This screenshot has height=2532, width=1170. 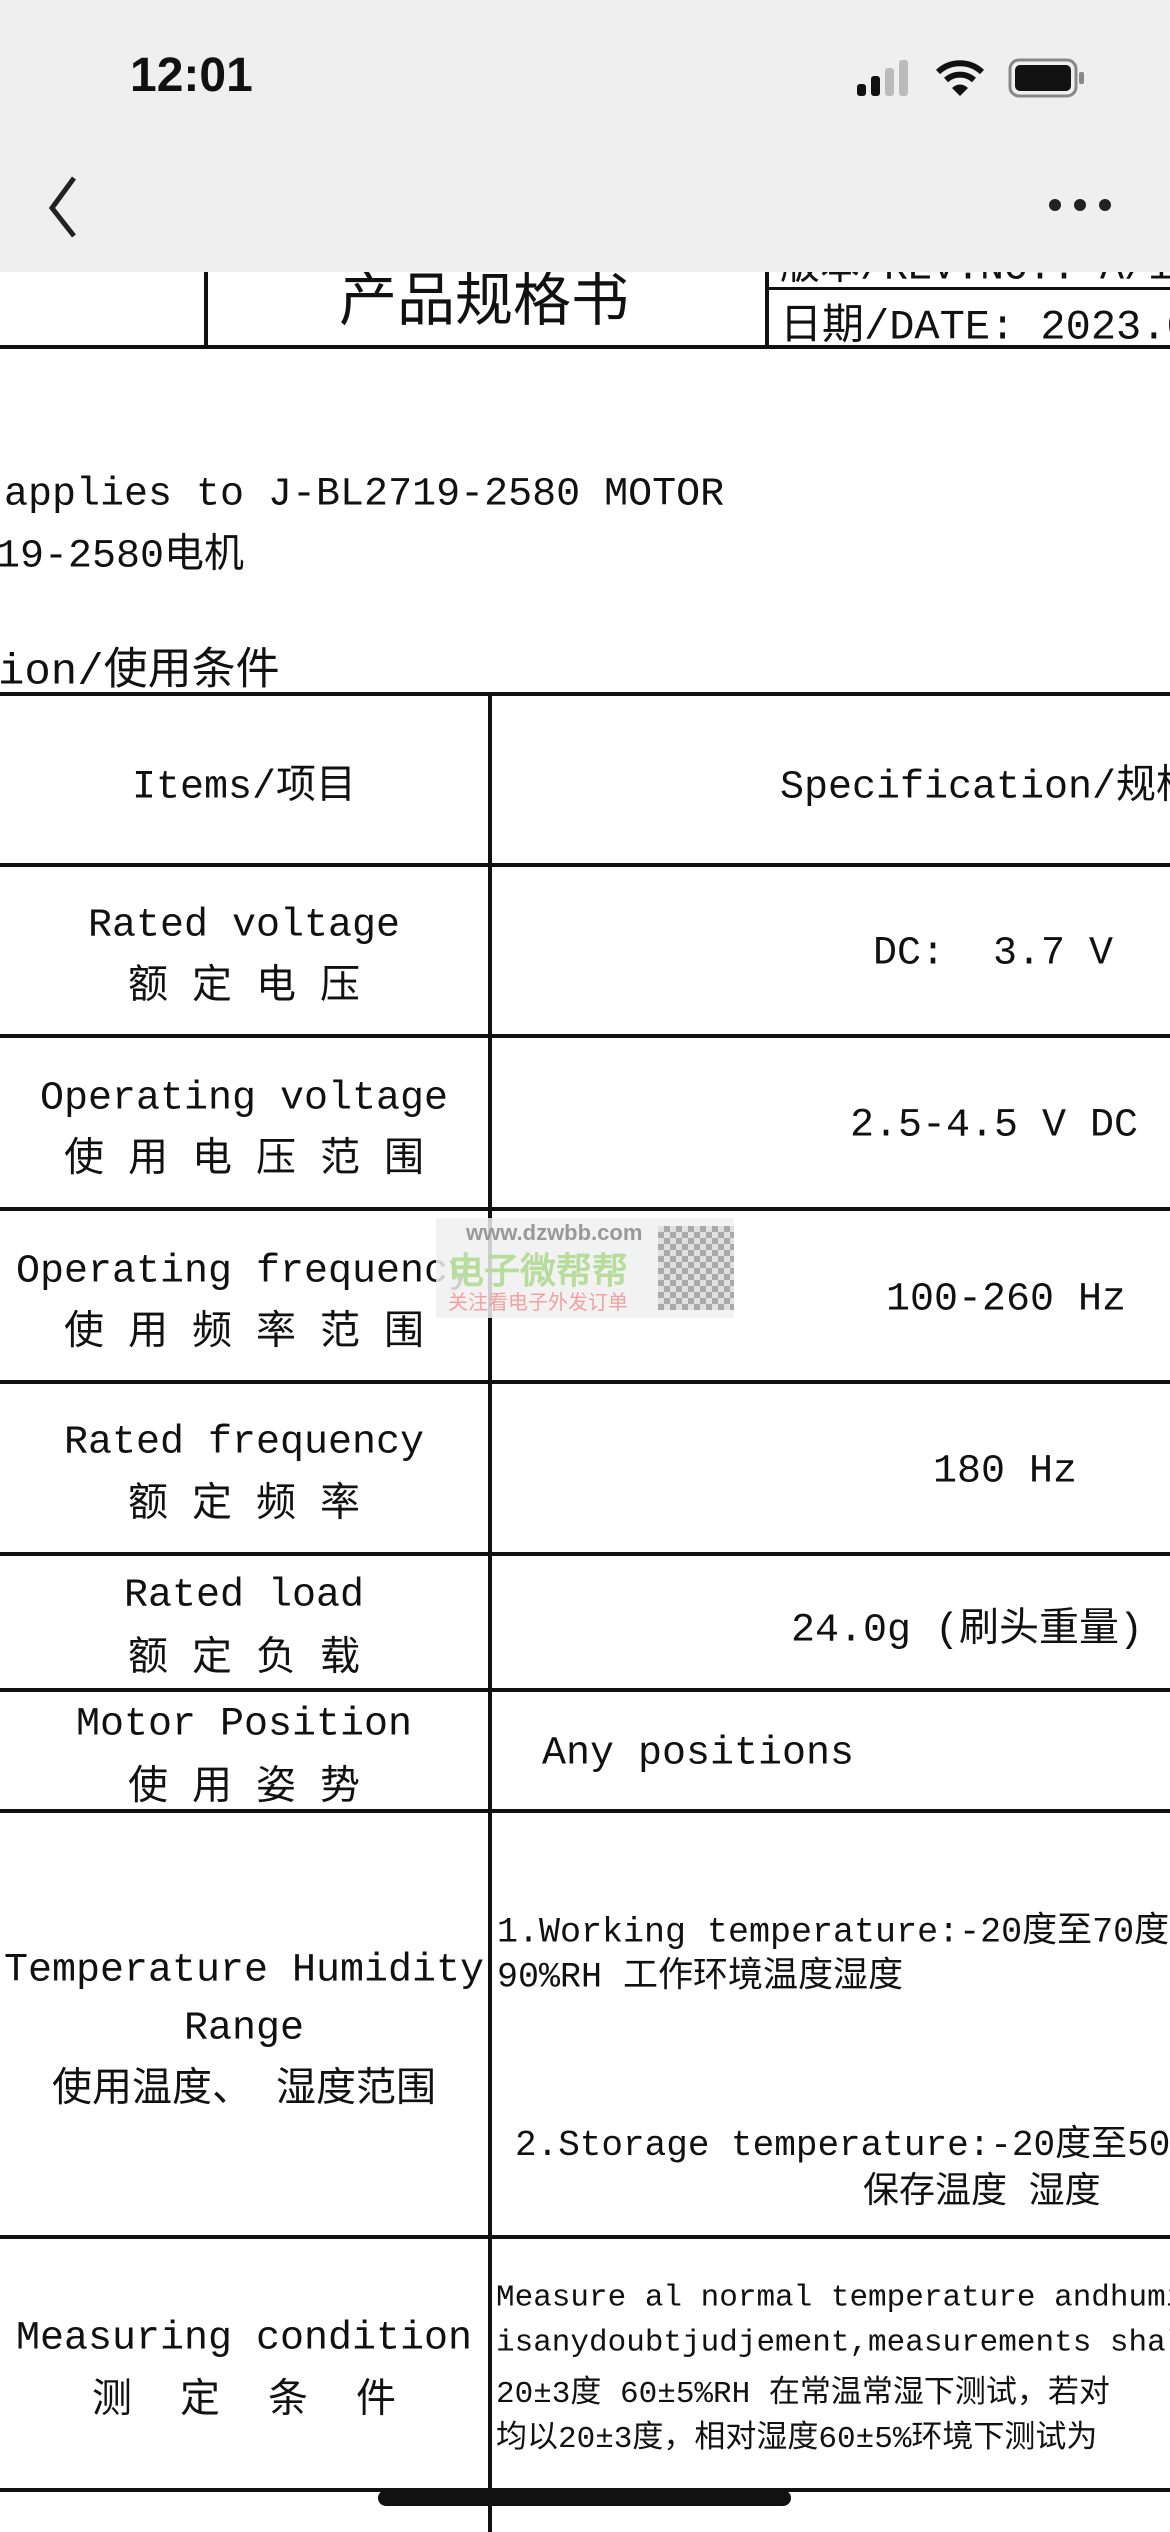 What do you see at coordinates (122, 557) in the screenshot?
I see `scope-line-zh: 19-2580电机` at bounding box center [122, 557].